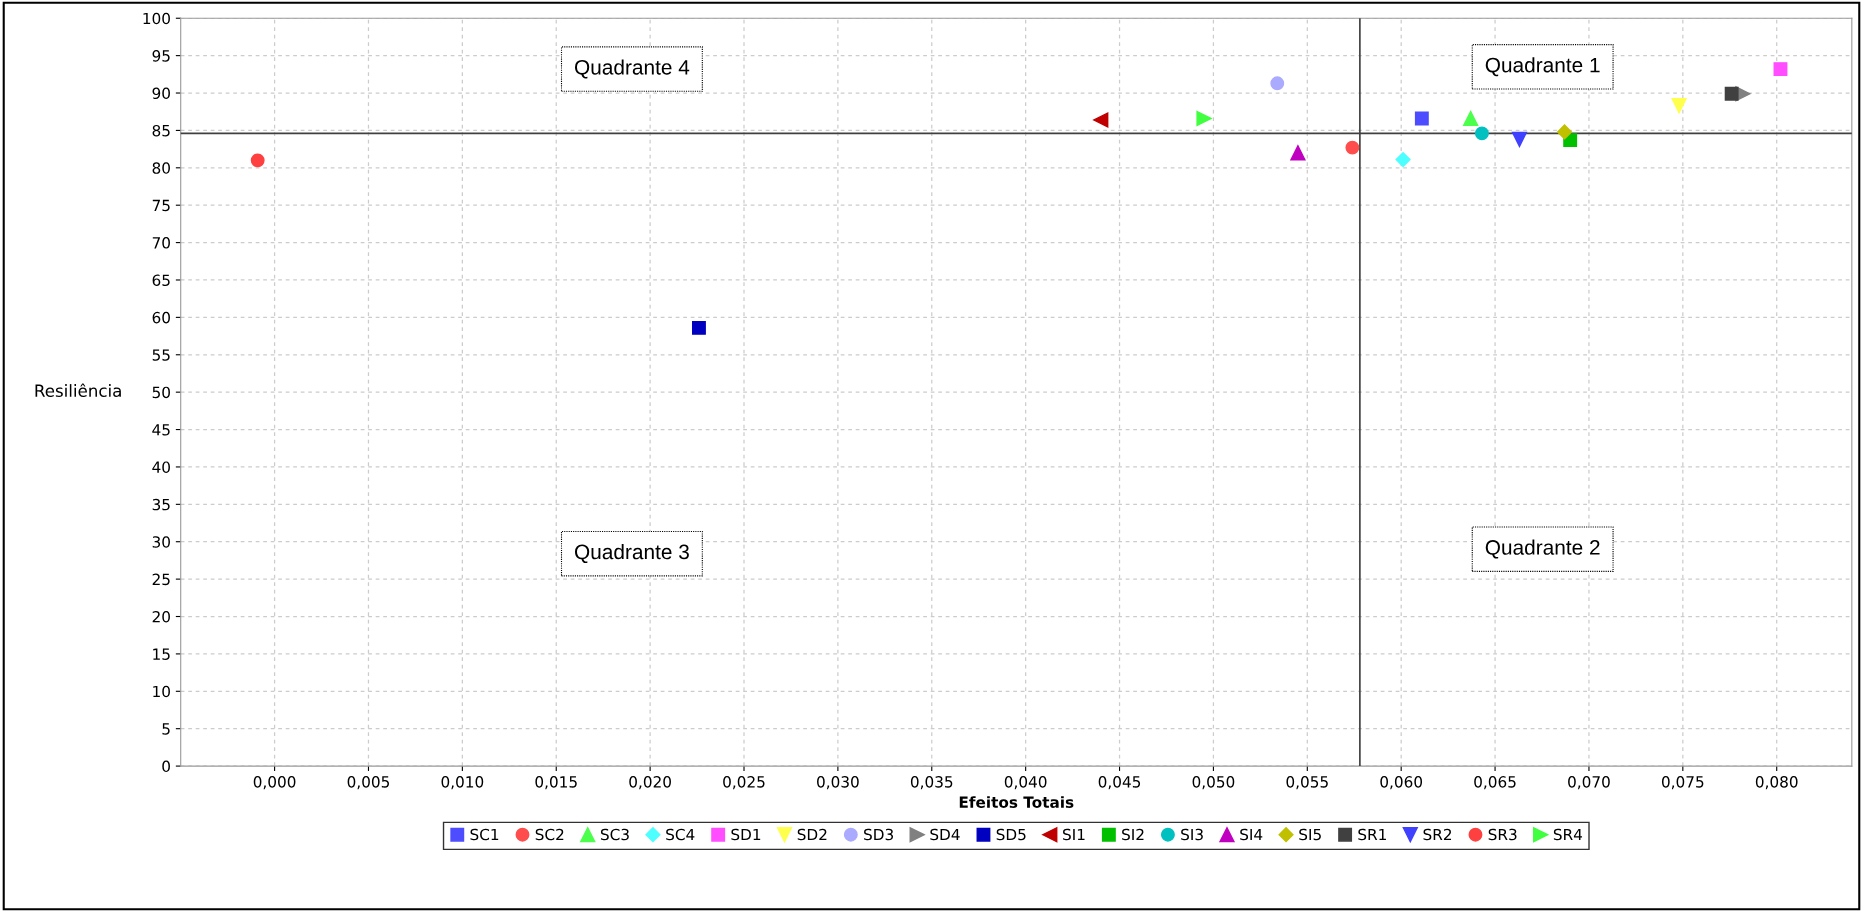 This screenshot has height=912, width=1863. I want to click on y-tick-label: 50, so click(161, 392).